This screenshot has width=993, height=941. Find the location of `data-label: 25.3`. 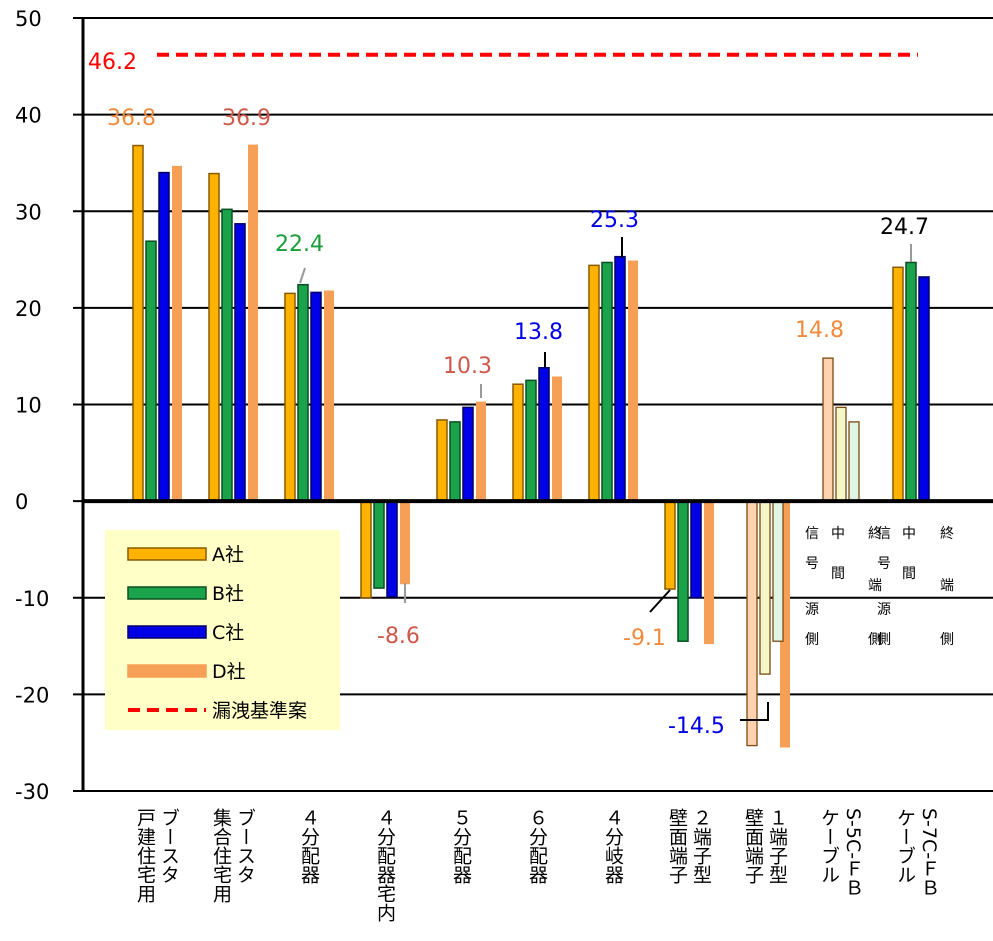

data-label: 25.3 is located at coordinates (614, 220).